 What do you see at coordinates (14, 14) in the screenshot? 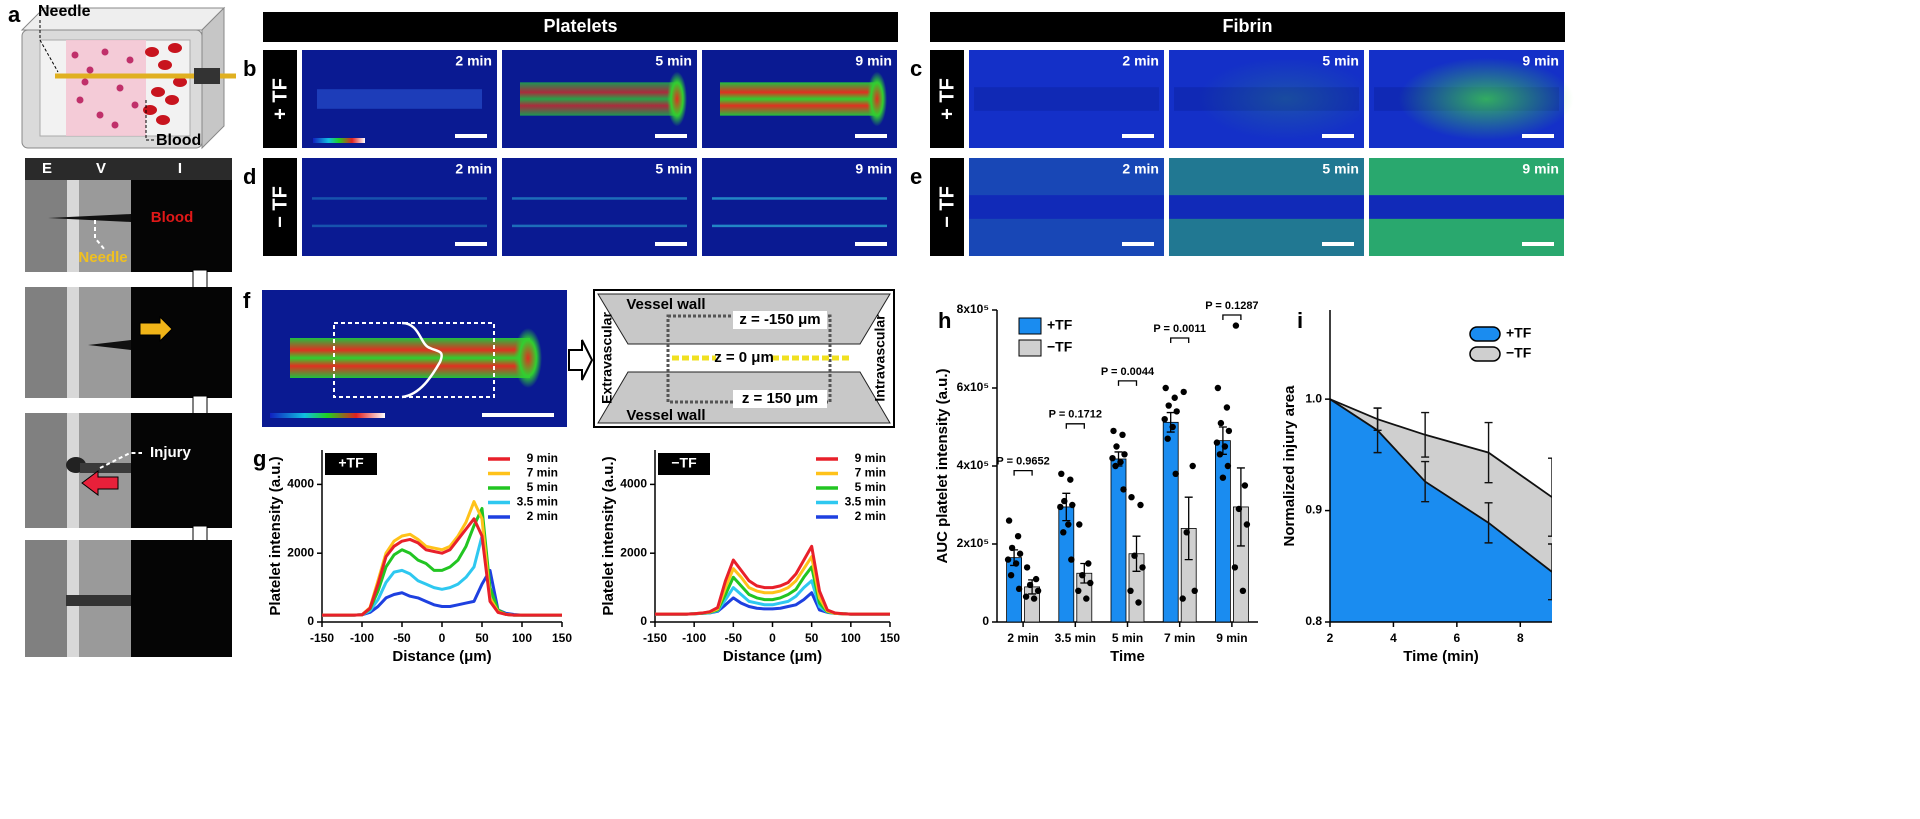
I see `panel-letter: a` at bounding box center [14, 14].